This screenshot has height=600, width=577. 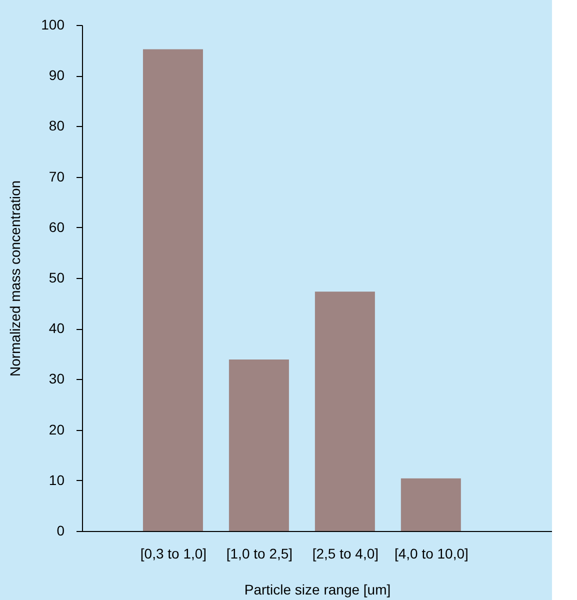 I want to click on y-axis-title: Normalized mass concentration, so click(x=15, y=278).